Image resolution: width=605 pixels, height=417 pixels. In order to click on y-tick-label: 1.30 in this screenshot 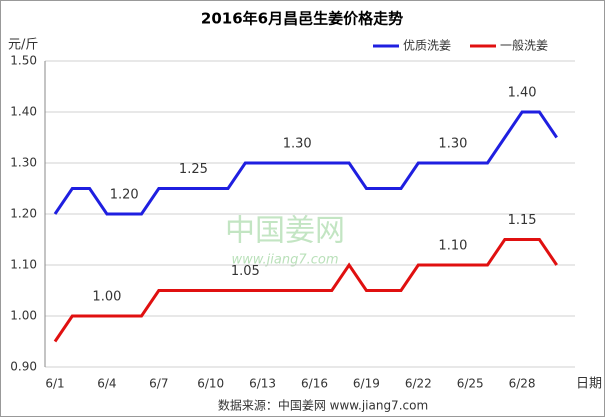, I will do `click(23, 163)`.